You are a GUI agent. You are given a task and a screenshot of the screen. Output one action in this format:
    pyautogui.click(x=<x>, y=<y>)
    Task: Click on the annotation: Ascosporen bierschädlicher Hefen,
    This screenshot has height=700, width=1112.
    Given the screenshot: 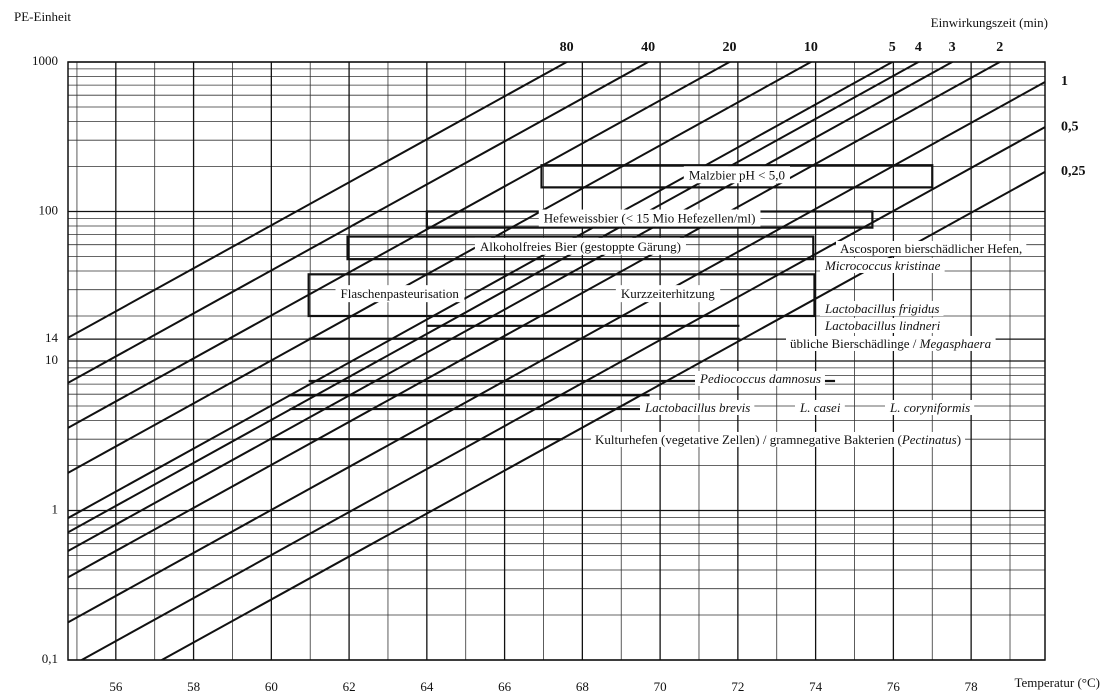 What is the action you would take?
    pyautogui.click(x=931, y=248)
    